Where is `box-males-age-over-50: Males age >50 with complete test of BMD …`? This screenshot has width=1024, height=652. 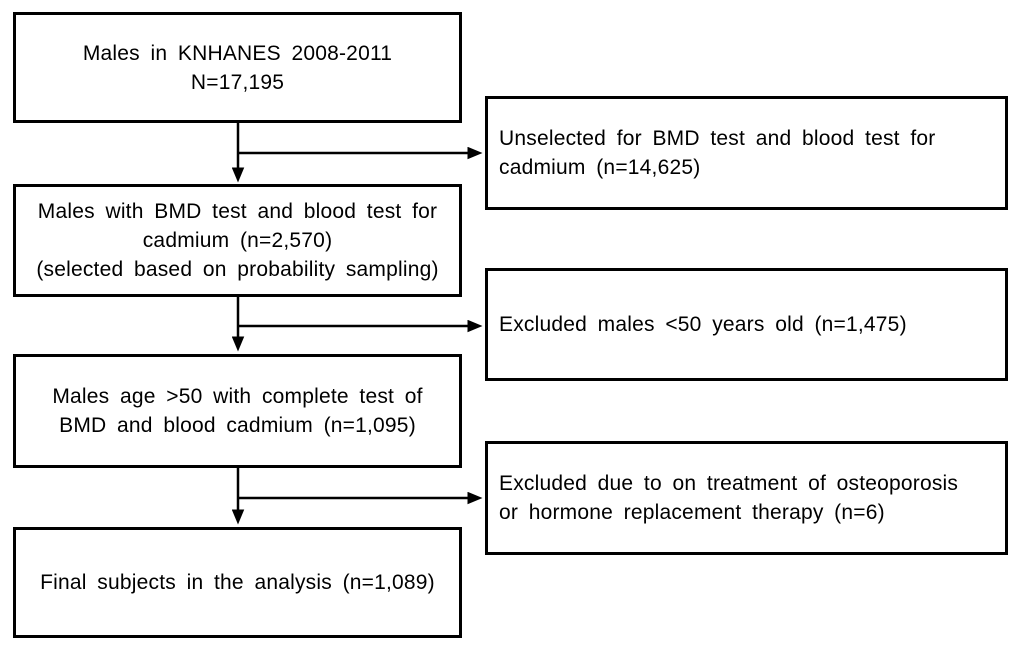 box-males-age-over-50: Males age >50 with complete test of BMD … is located at coordinates (237, 411).